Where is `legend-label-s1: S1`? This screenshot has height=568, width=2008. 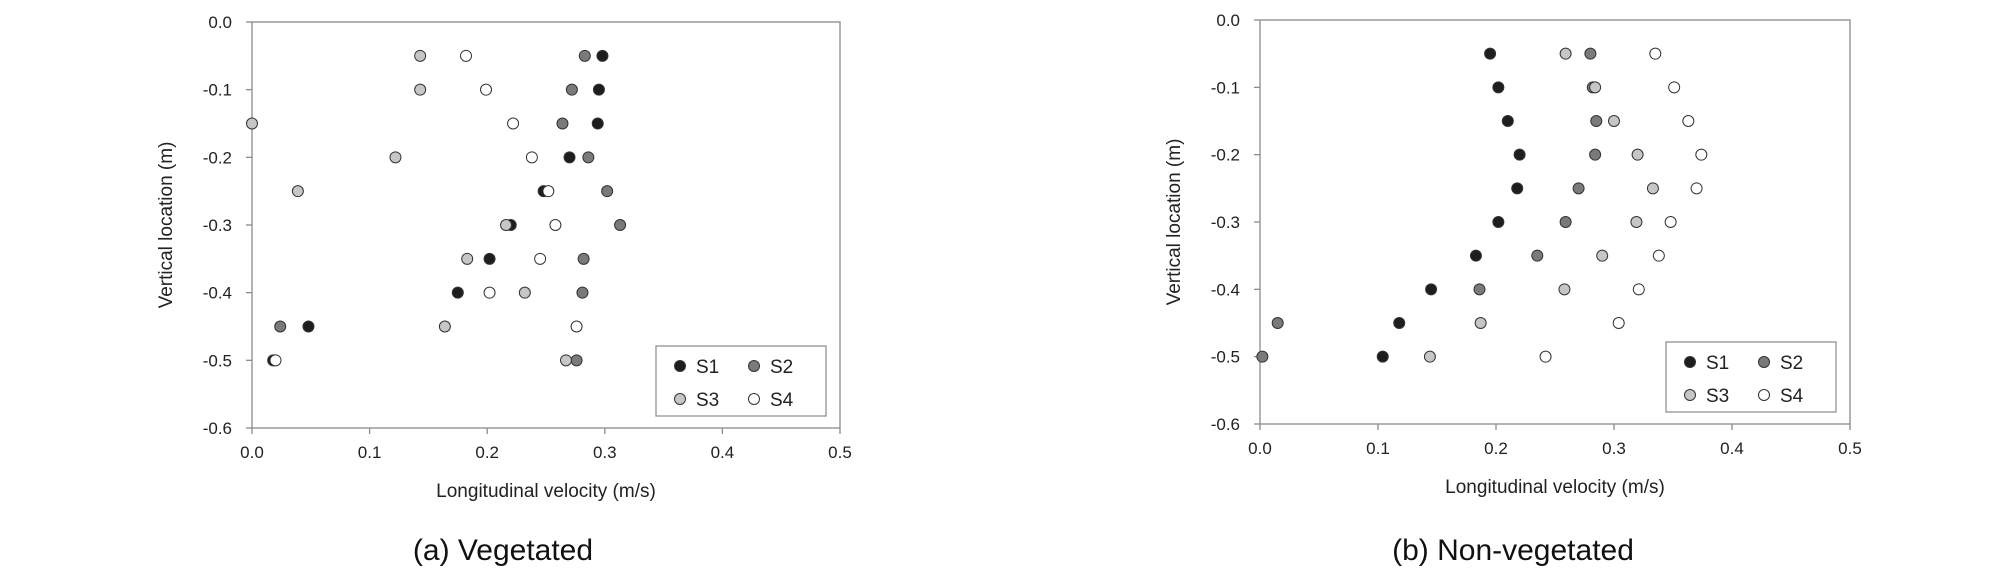
legend-label-s1: S1 is located at coordinates (1717, 363).